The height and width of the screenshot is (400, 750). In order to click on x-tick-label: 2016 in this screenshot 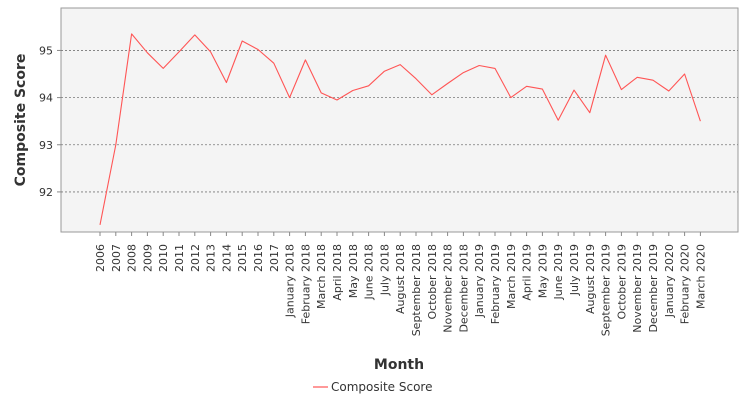, I will do `click(258, 258)`.